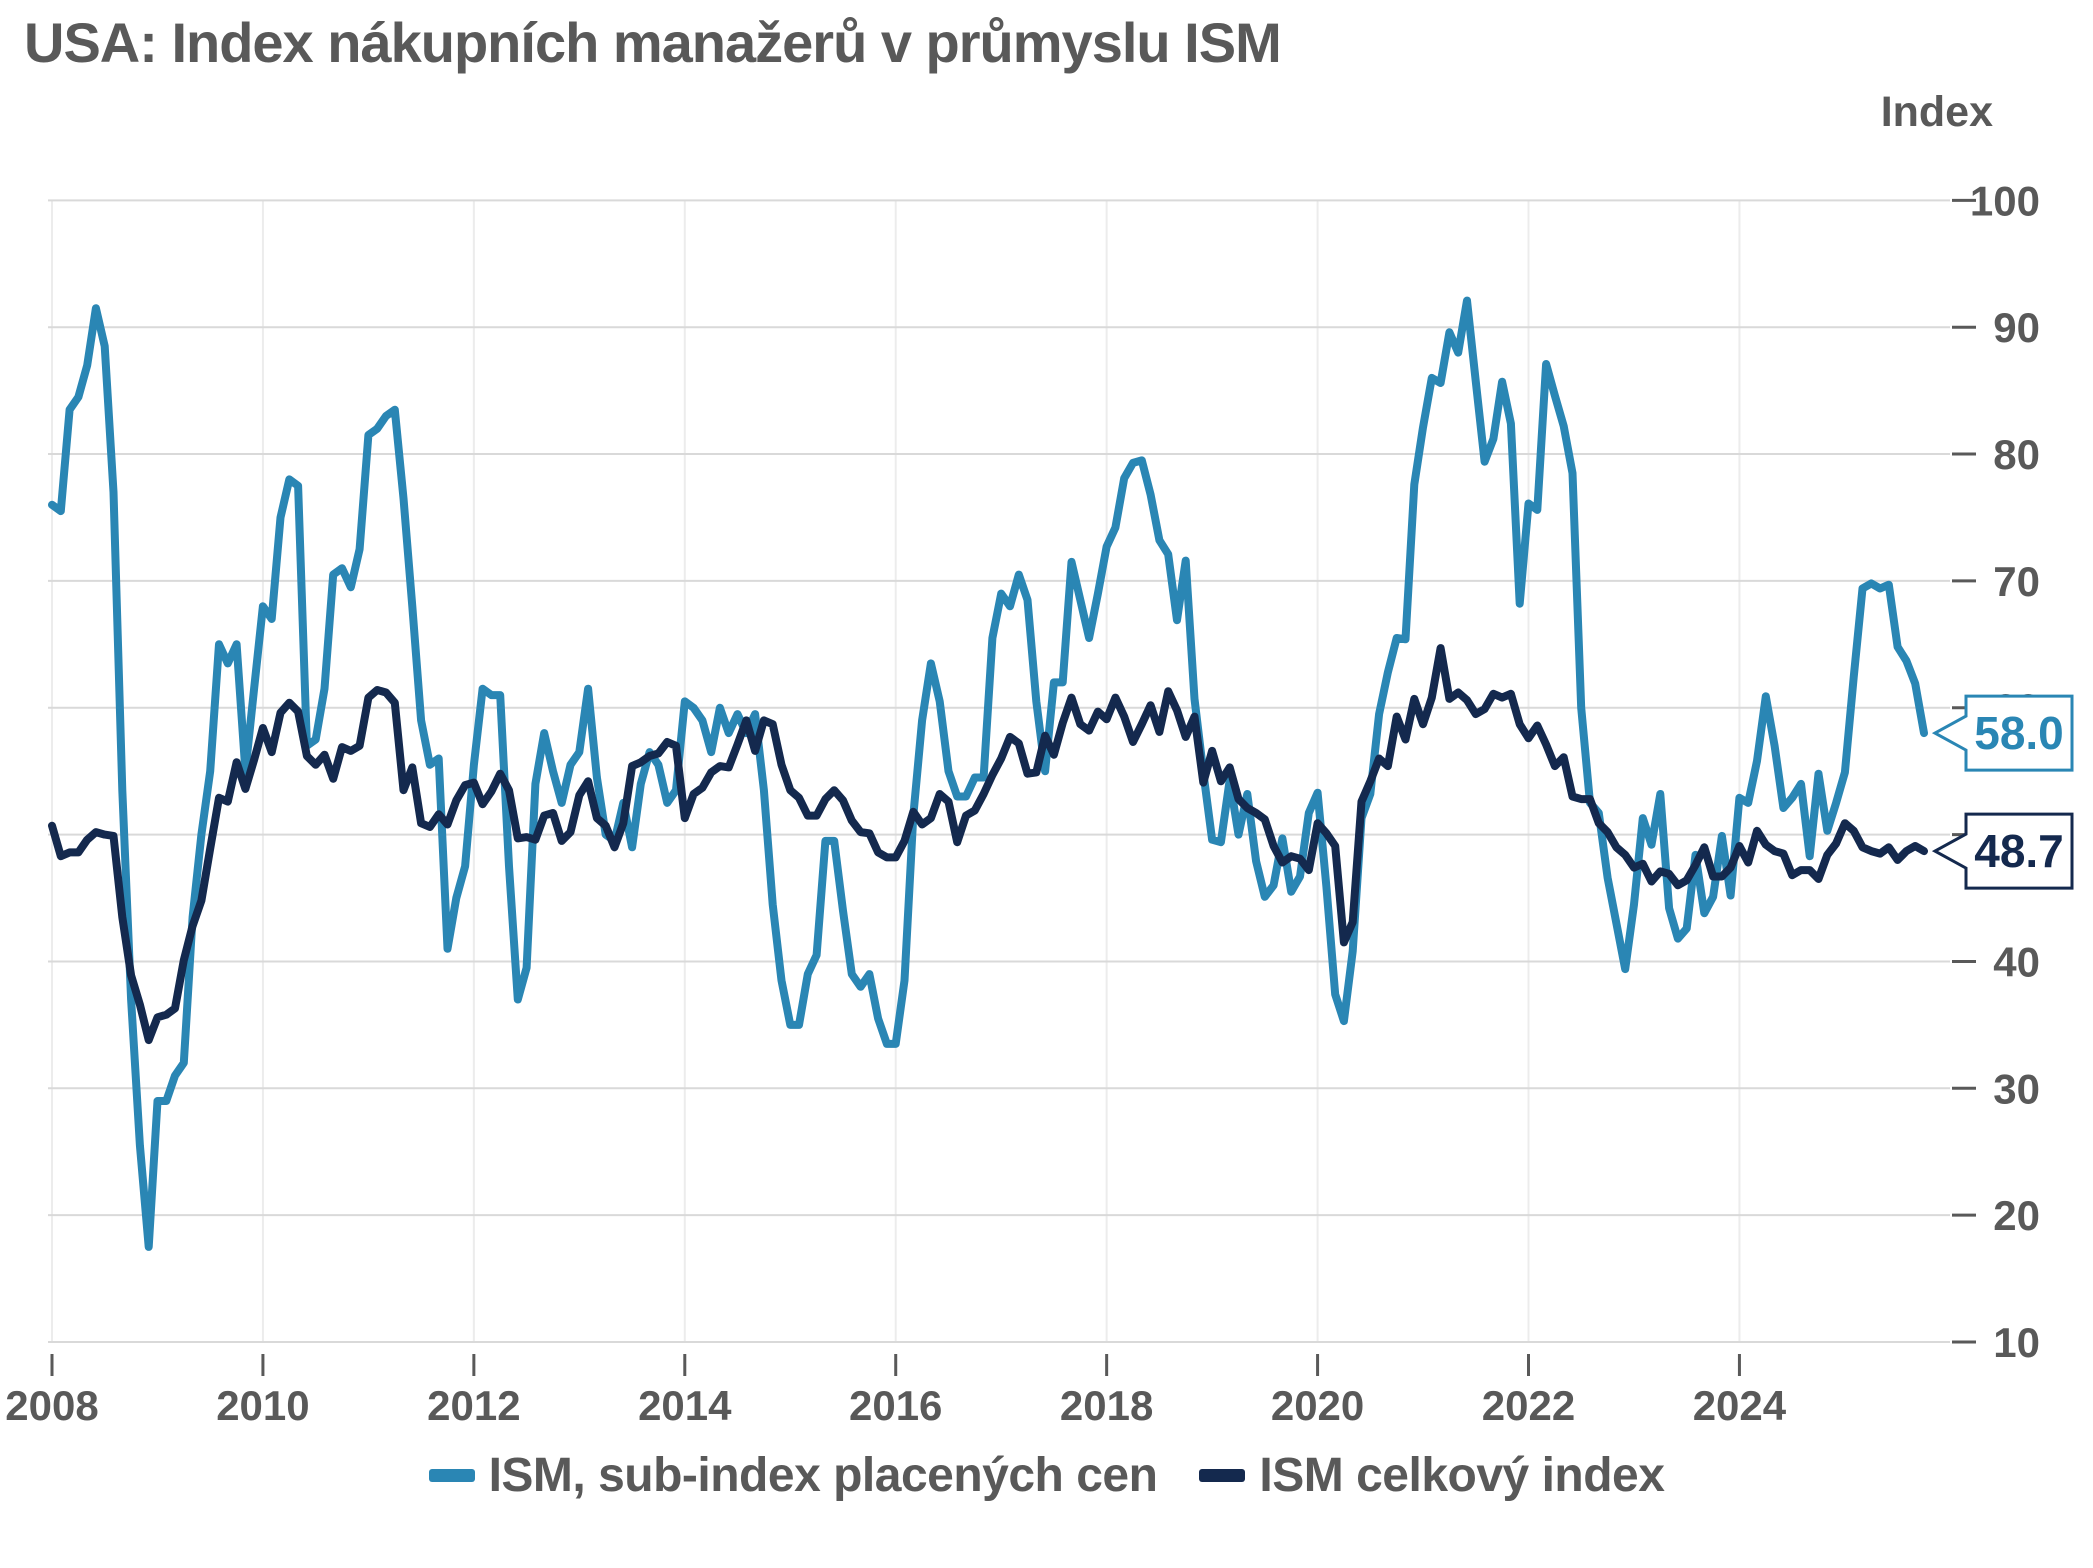 This screenshot has height=1568, width=2093. I want to click on pmi-series-label: ISM celkový index, so click(1462, 1475).